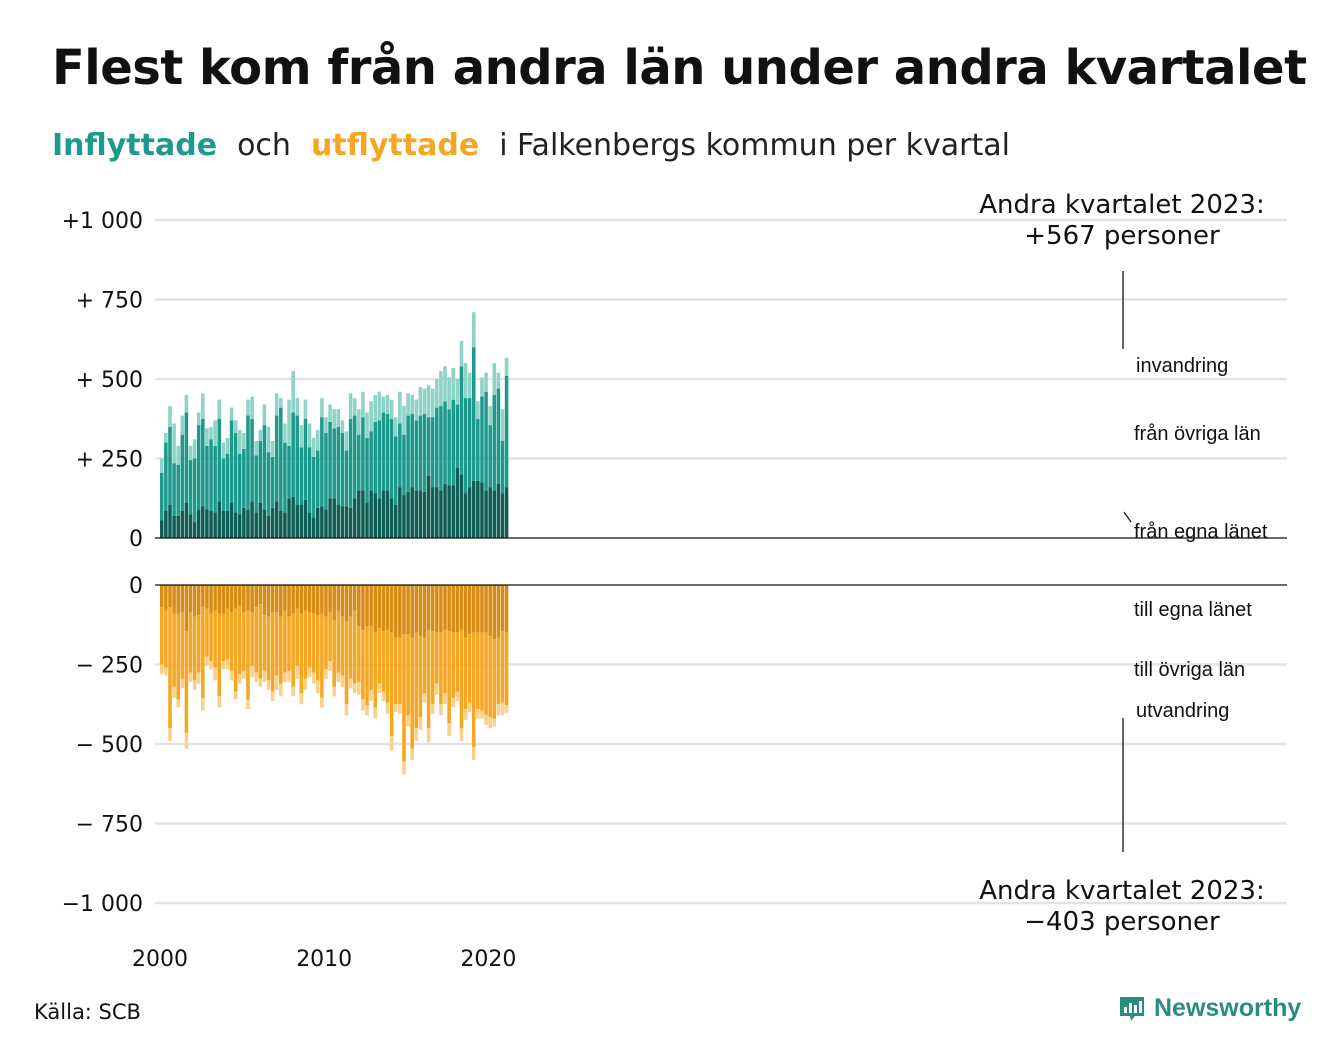 The height and width of the screenshot is (1060, 1340). I want to click on newsworthy-logo: Newsworthy, so click(1209, 1008).